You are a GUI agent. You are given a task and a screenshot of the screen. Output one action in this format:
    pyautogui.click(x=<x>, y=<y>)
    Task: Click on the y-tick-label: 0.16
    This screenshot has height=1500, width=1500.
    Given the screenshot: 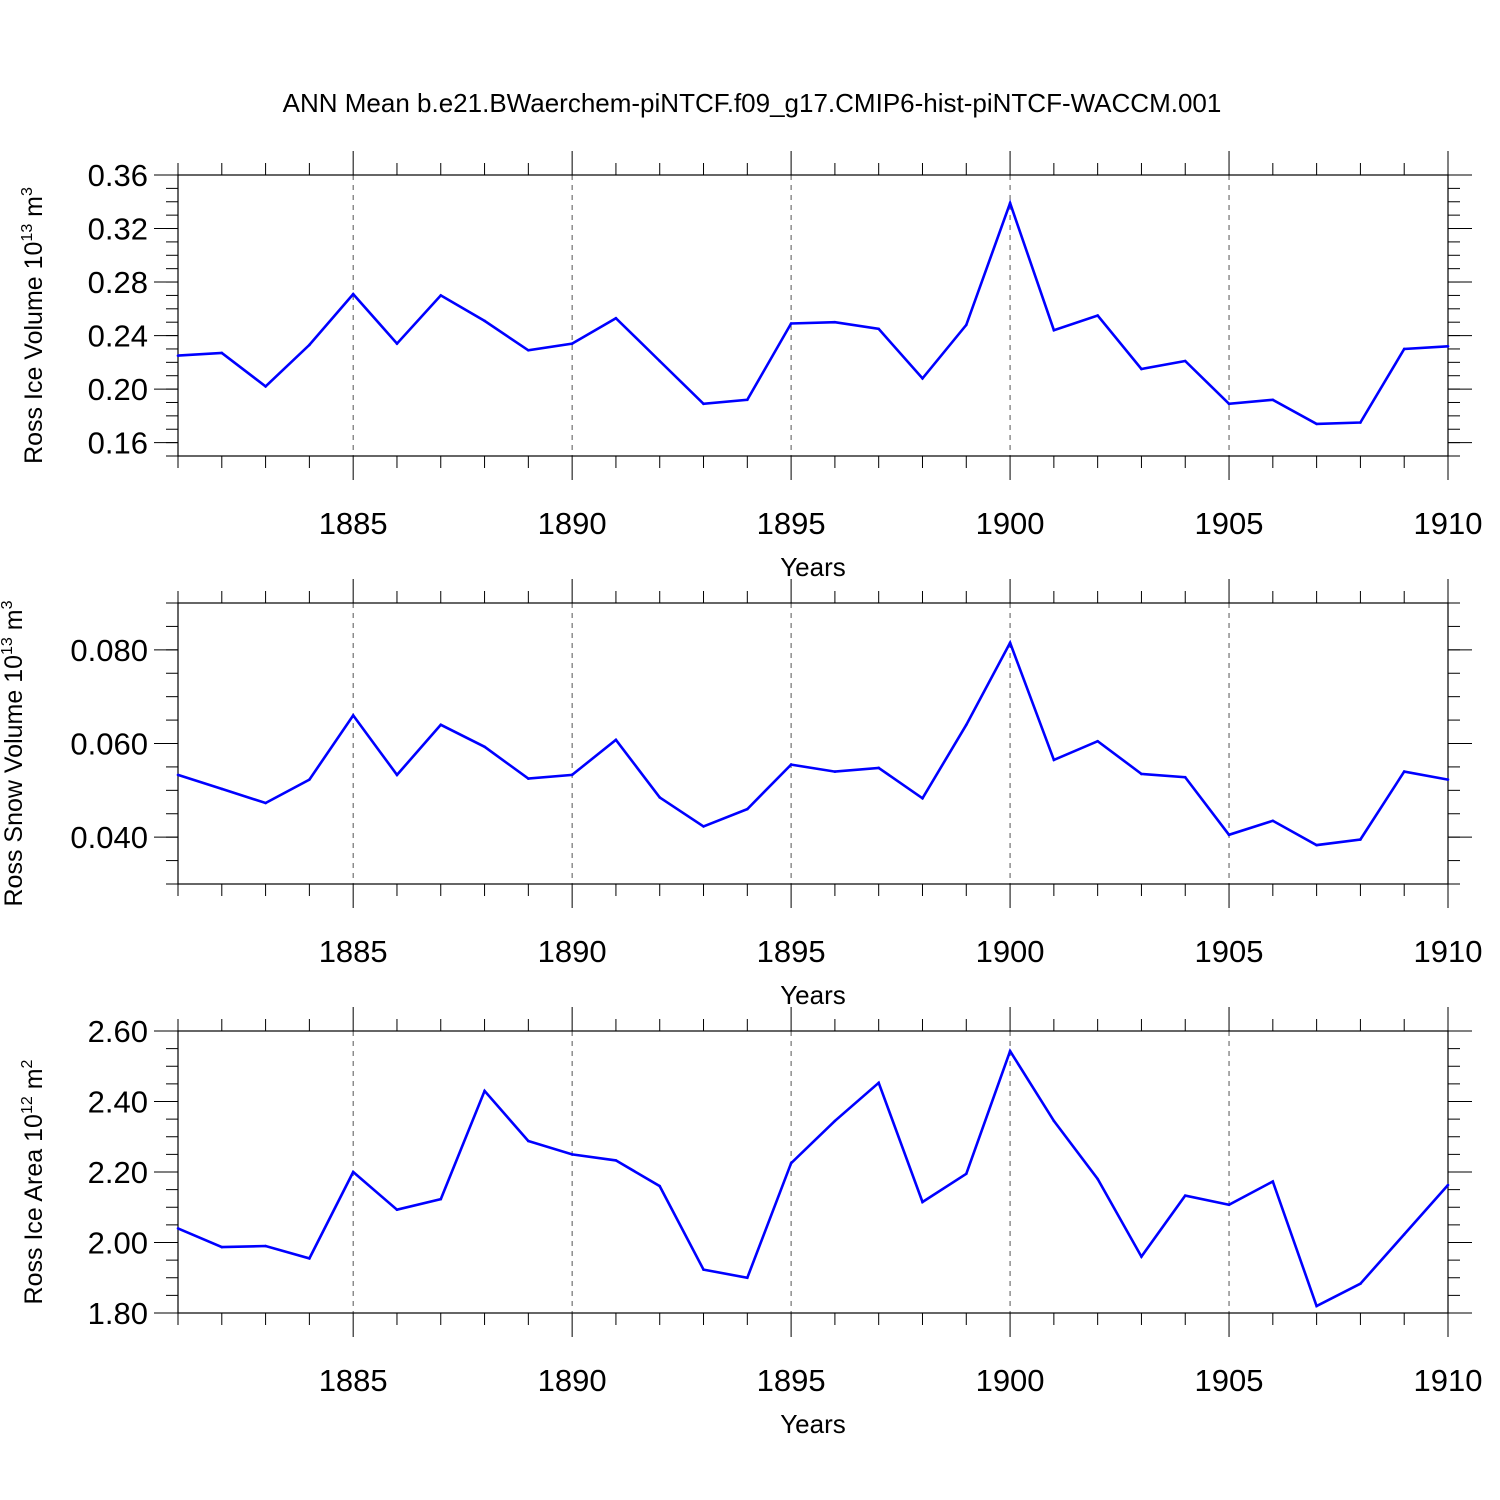 What is the action you would take?
    pyautogui.click(x=118, y=443)
    